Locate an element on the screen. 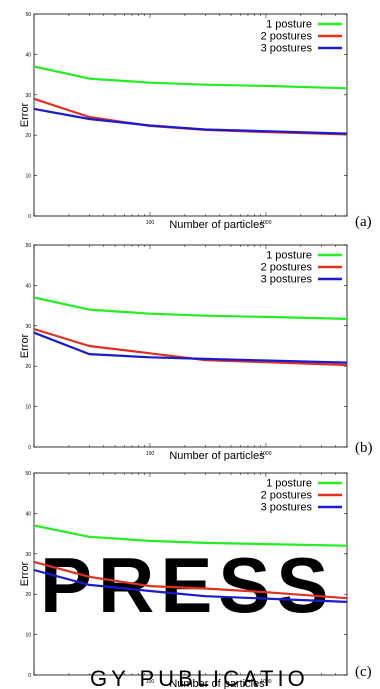 Image resolution: width=380 pixels, height=689 pixels. panel-label: (b) is located at coordinates (364, 448).